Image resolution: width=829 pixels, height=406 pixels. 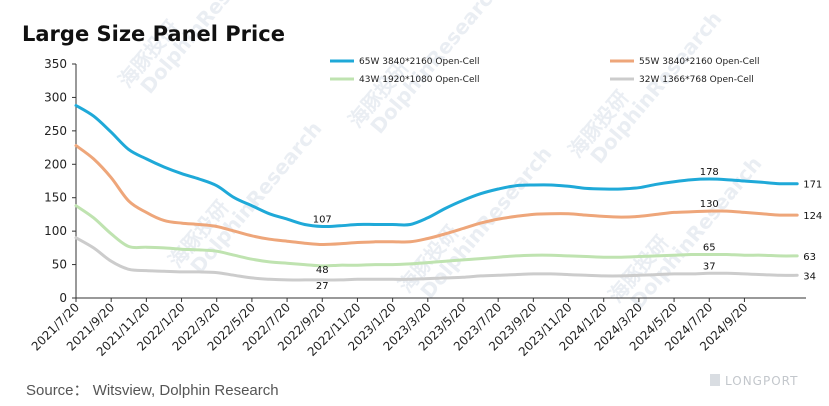 I want to click on data-label: 65, so click(x=709, y=248).